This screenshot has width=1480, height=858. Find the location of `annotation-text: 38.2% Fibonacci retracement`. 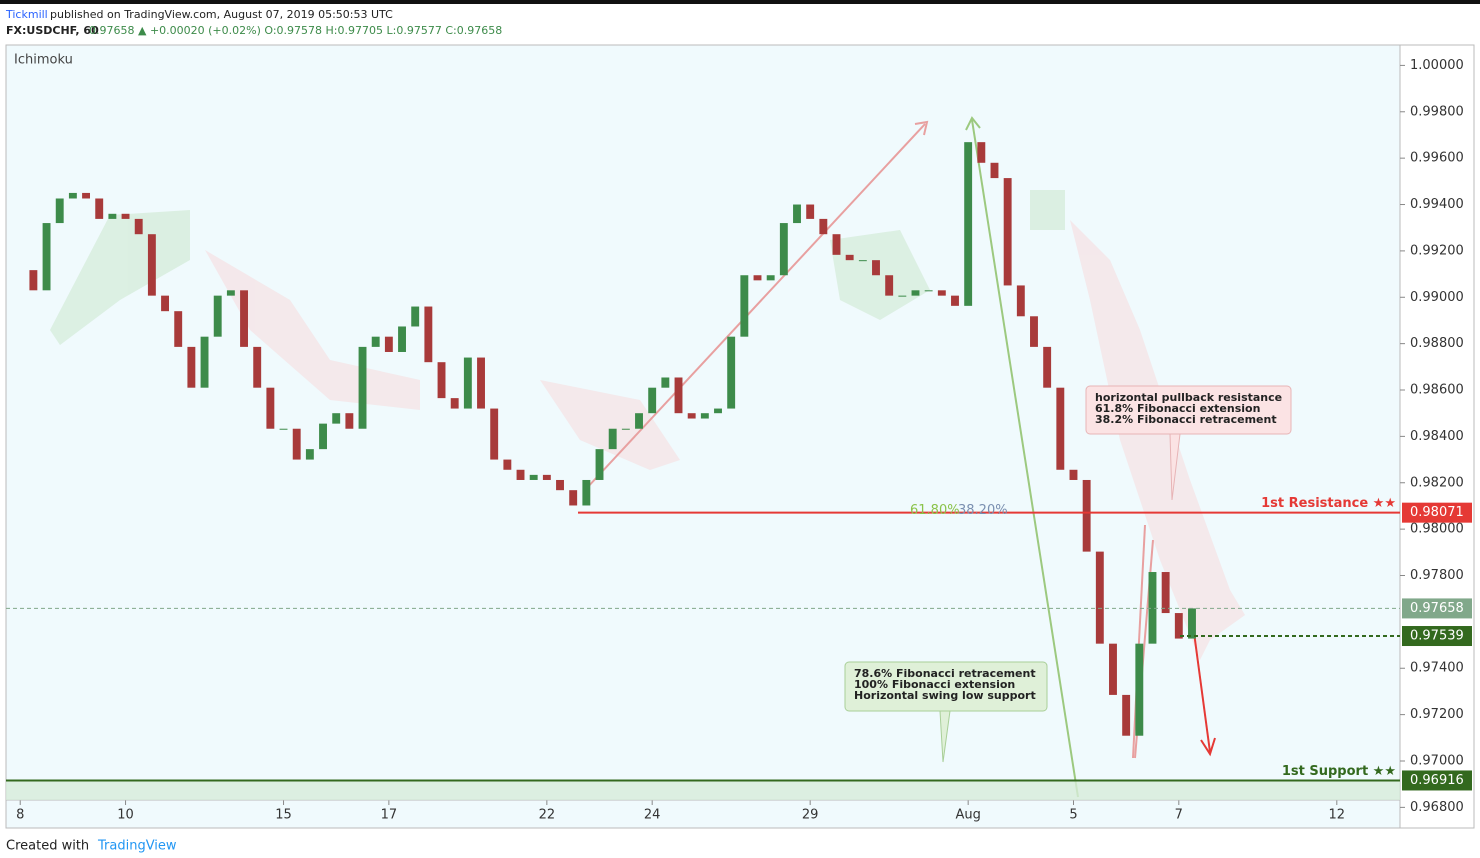

annotation-text: 38.2% Fibonacci retracement is located at coordinates (1186, 419).